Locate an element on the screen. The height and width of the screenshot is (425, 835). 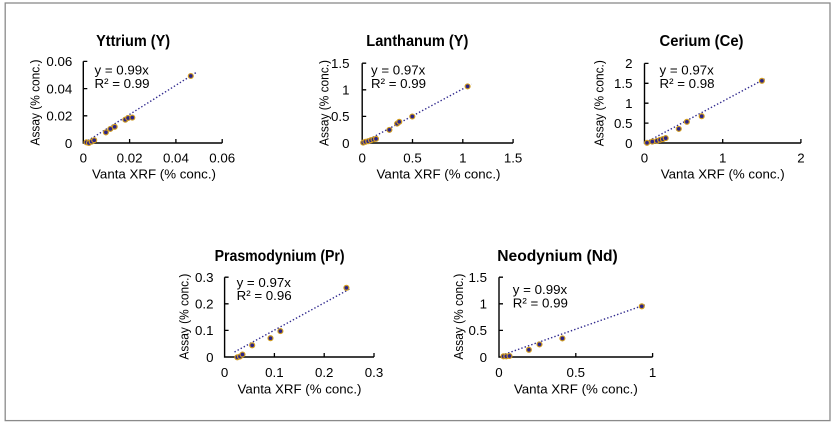
svg-text: Yttrium (Y) is located at coordinates (133, 41).